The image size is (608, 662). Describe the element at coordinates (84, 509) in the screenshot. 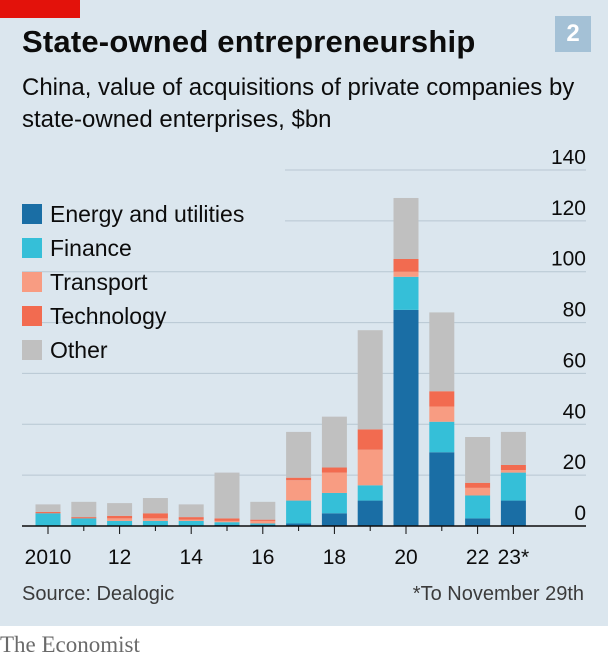

I see `bar-2011-other` at that location.